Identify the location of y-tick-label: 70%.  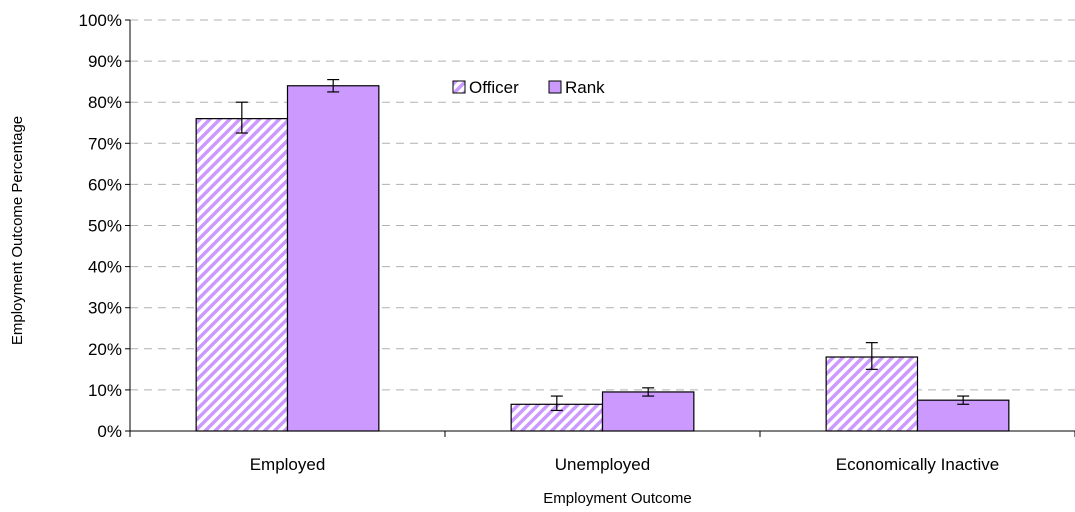
(105, 143).